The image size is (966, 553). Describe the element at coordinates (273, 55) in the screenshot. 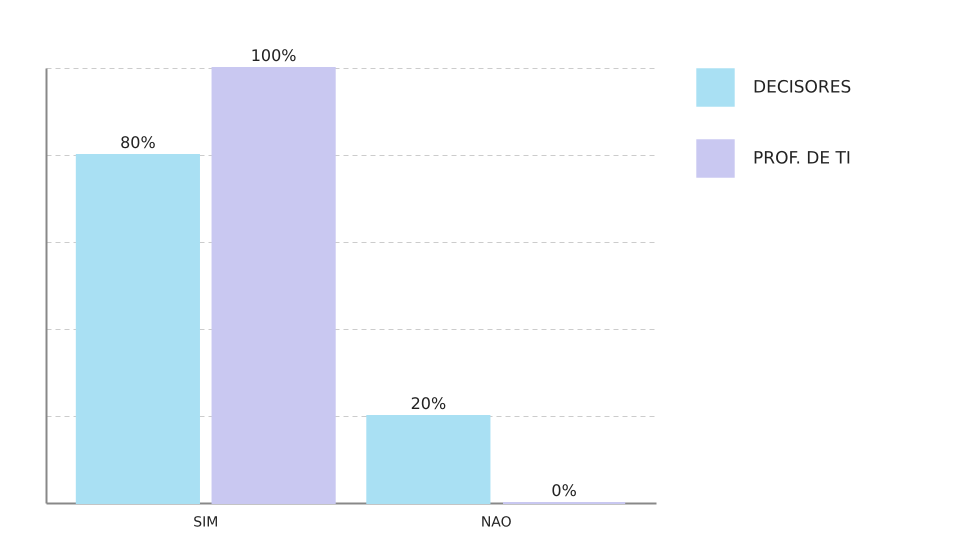

I see `data-label: 100%` at that location.